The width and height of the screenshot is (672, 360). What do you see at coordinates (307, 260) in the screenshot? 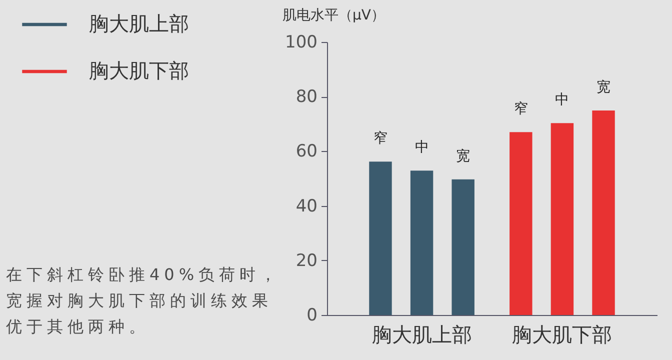
I see `y-tick-label: 20` at bounding box center [307, 260].